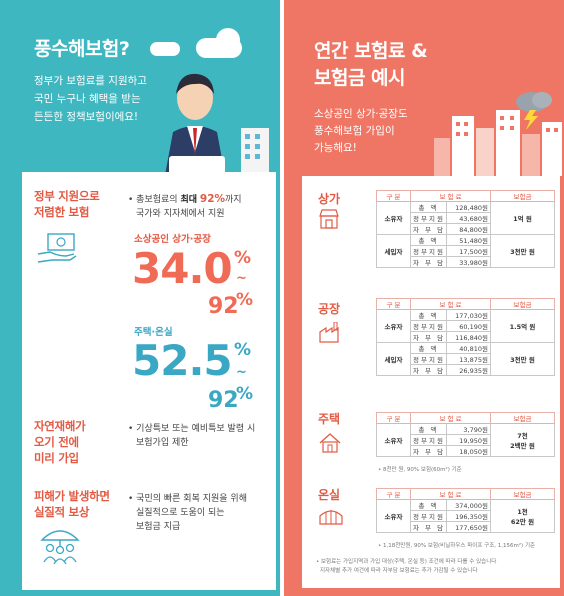 This screenshot has height=596, width=564. What do you see at coordinates (60, 547) in the screenshot?
I see `umbrella-people-icon` at bounding box center [60, 547].